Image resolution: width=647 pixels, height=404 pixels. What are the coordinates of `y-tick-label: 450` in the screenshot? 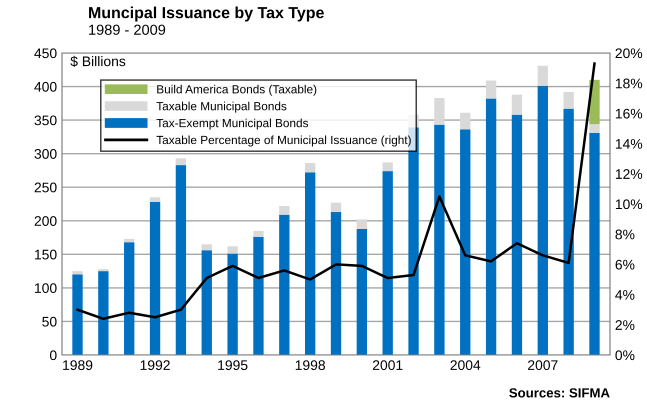 It's located at (45, 53).